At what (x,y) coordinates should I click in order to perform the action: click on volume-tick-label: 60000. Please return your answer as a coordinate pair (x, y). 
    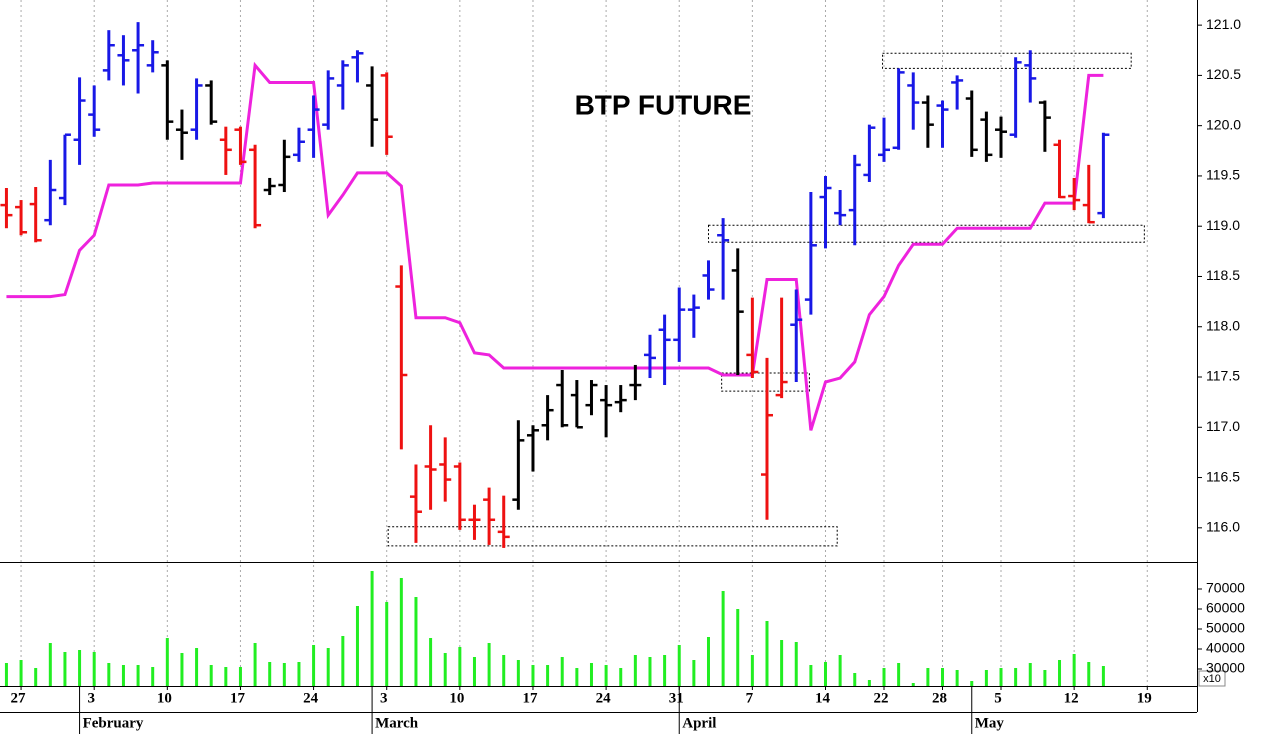
    Looking at the image, I should click on (1225, 608).